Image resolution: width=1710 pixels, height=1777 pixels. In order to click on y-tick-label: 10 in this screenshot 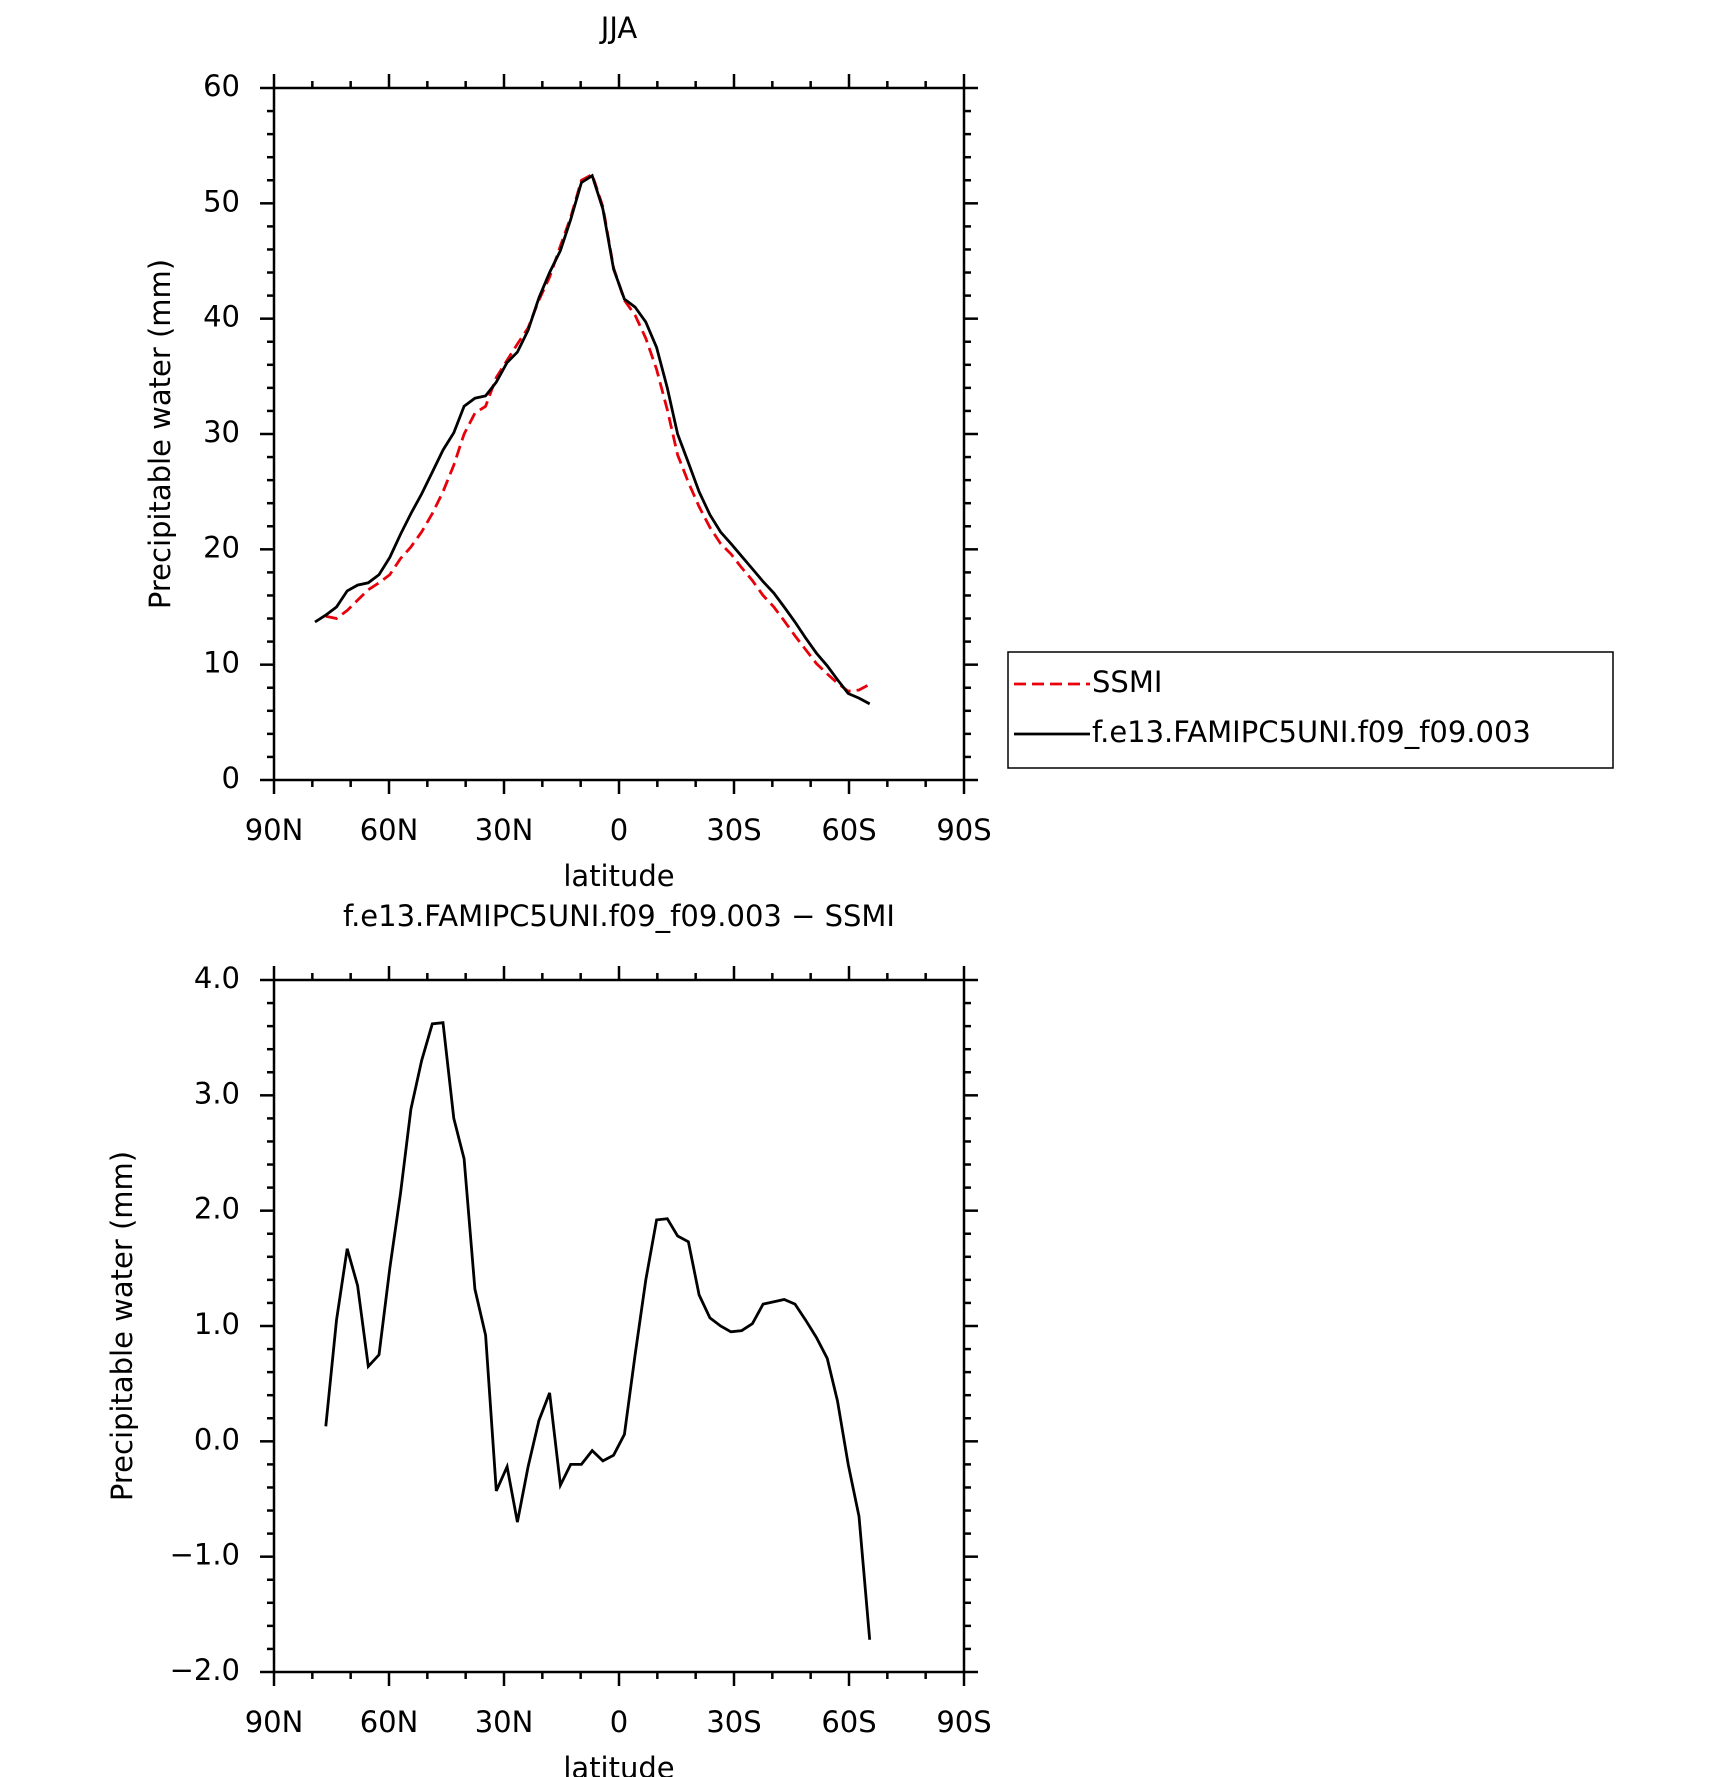, I will do `click(221, 663)`.